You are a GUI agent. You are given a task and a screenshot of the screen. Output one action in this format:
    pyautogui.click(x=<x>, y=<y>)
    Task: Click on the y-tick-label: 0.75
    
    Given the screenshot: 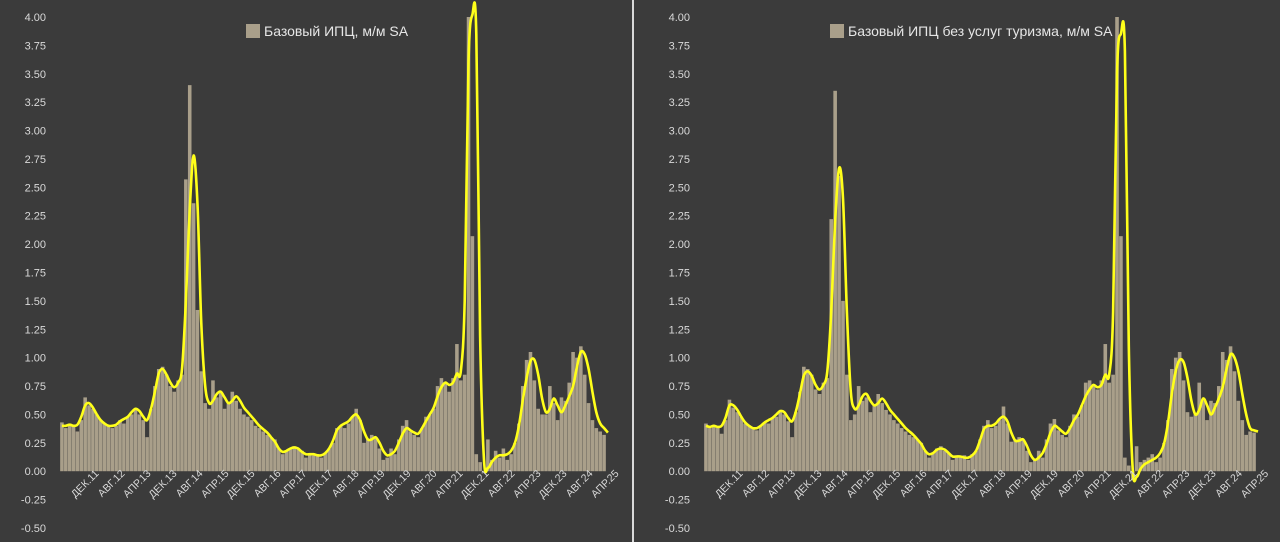 What is the action you would take?
    pyautogui.click(x=679, y=387)
    